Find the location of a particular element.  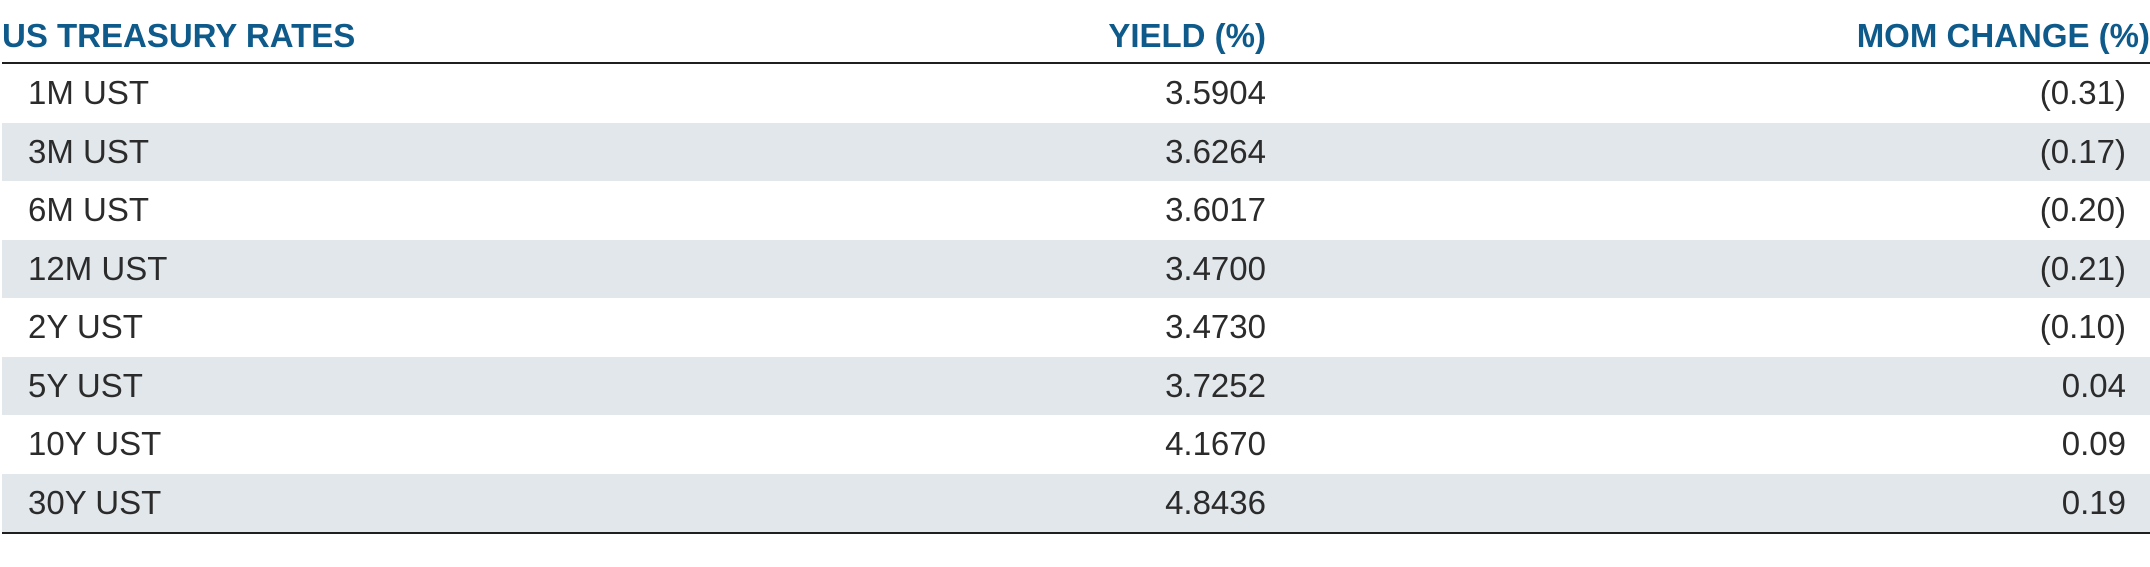

table-row: 10Y UST 4.1670 0.09 is located at coordinates (1076, 444).